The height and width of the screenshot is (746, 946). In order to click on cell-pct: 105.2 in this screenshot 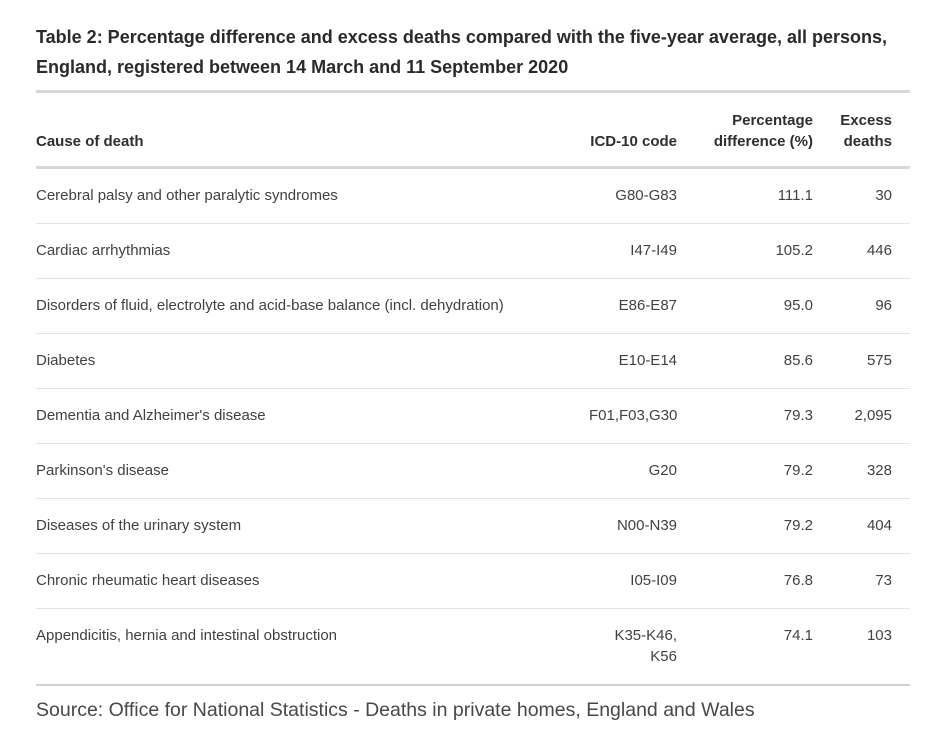, I will do `click(745, 251)`.